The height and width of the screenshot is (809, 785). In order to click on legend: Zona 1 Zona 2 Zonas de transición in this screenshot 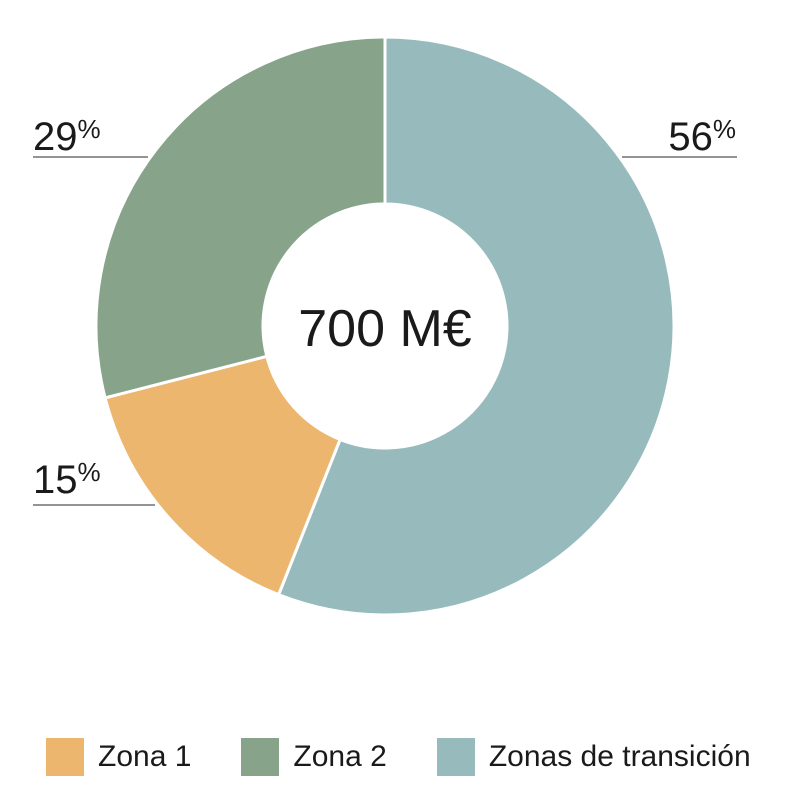, I will do `click(398, 757)`.